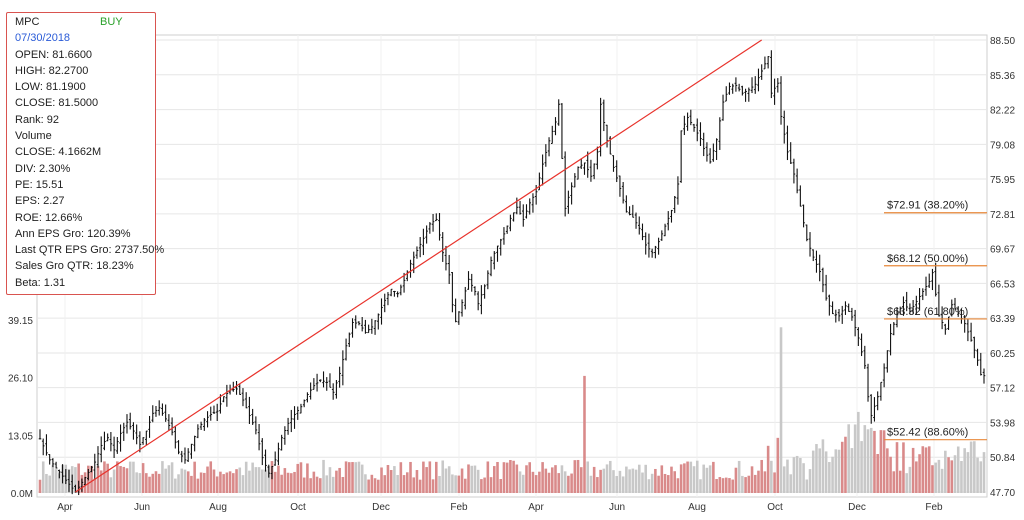 The width and height of the screenshot is (1024, 520). Describe the element at coordinates (1002, 284) in the screenshot. I see `price-tick-label: 66.53` at that location.